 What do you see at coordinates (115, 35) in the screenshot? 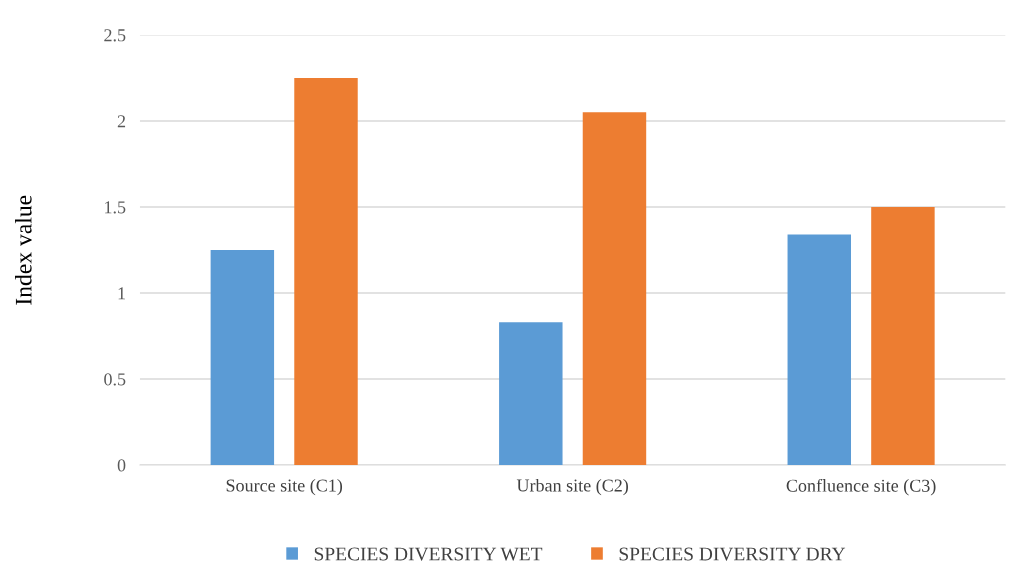
I see `y-tick-label: 2.5` at bounding box center [115, 35].